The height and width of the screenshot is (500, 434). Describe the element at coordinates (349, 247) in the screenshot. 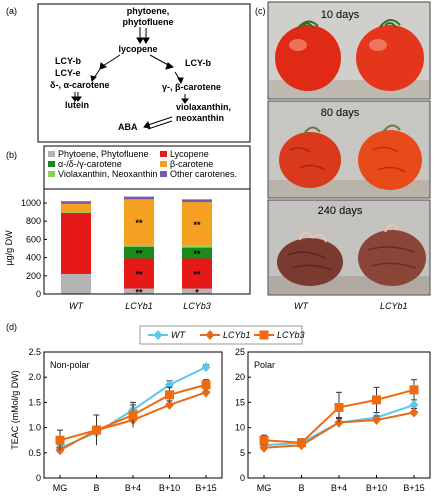

I see `photo-240-days: 240 days` at that location.